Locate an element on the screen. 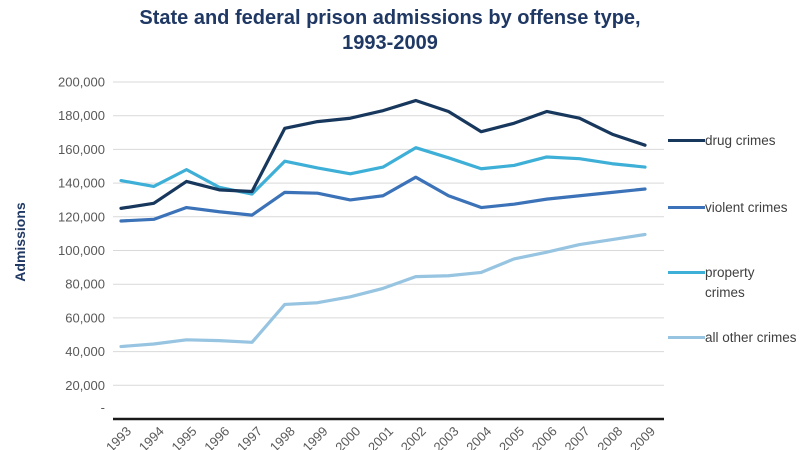 This screenshot has width=800, height=450. series-line-property-crimes is located at coordinates (383, 171).